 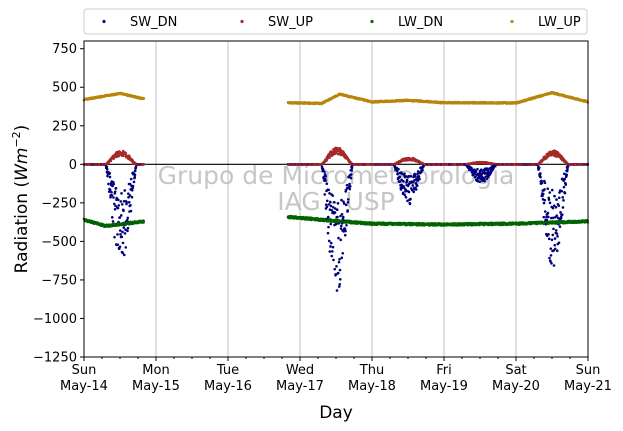 What do you see at coordinates (372, 21) in the screenshot?
I see `legend-marker-lw-dn` at bounding box center [372, 21].